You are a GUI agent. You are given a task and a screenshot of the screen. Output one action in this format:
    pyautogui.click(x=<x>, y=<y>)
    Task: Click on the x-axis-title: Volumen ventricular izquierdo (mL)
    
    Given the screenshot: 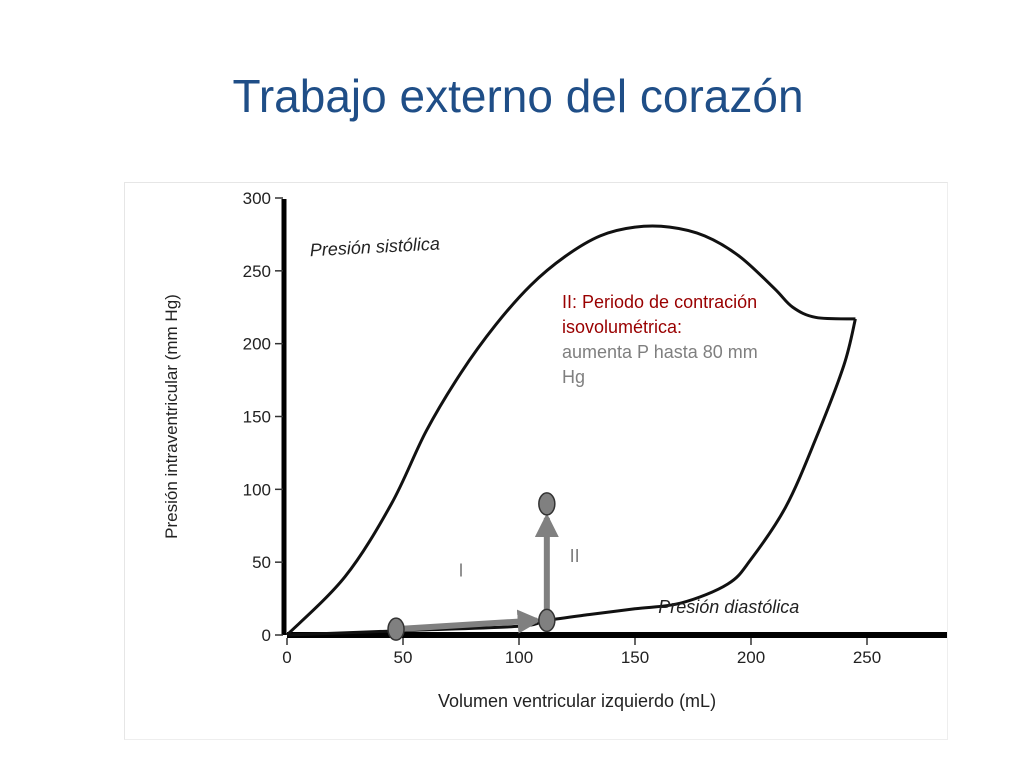 What is the action you would take?
    pyautogui.click(x=577, y=701)
    